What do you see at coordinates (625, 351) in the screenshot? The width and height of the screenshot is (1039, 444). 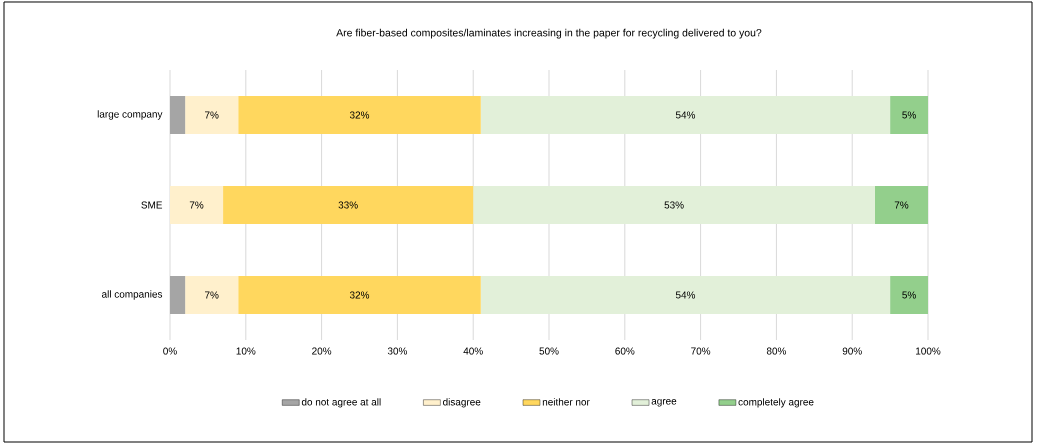 I see `x-tick-label: 60%` at bounding box center [625, 351].